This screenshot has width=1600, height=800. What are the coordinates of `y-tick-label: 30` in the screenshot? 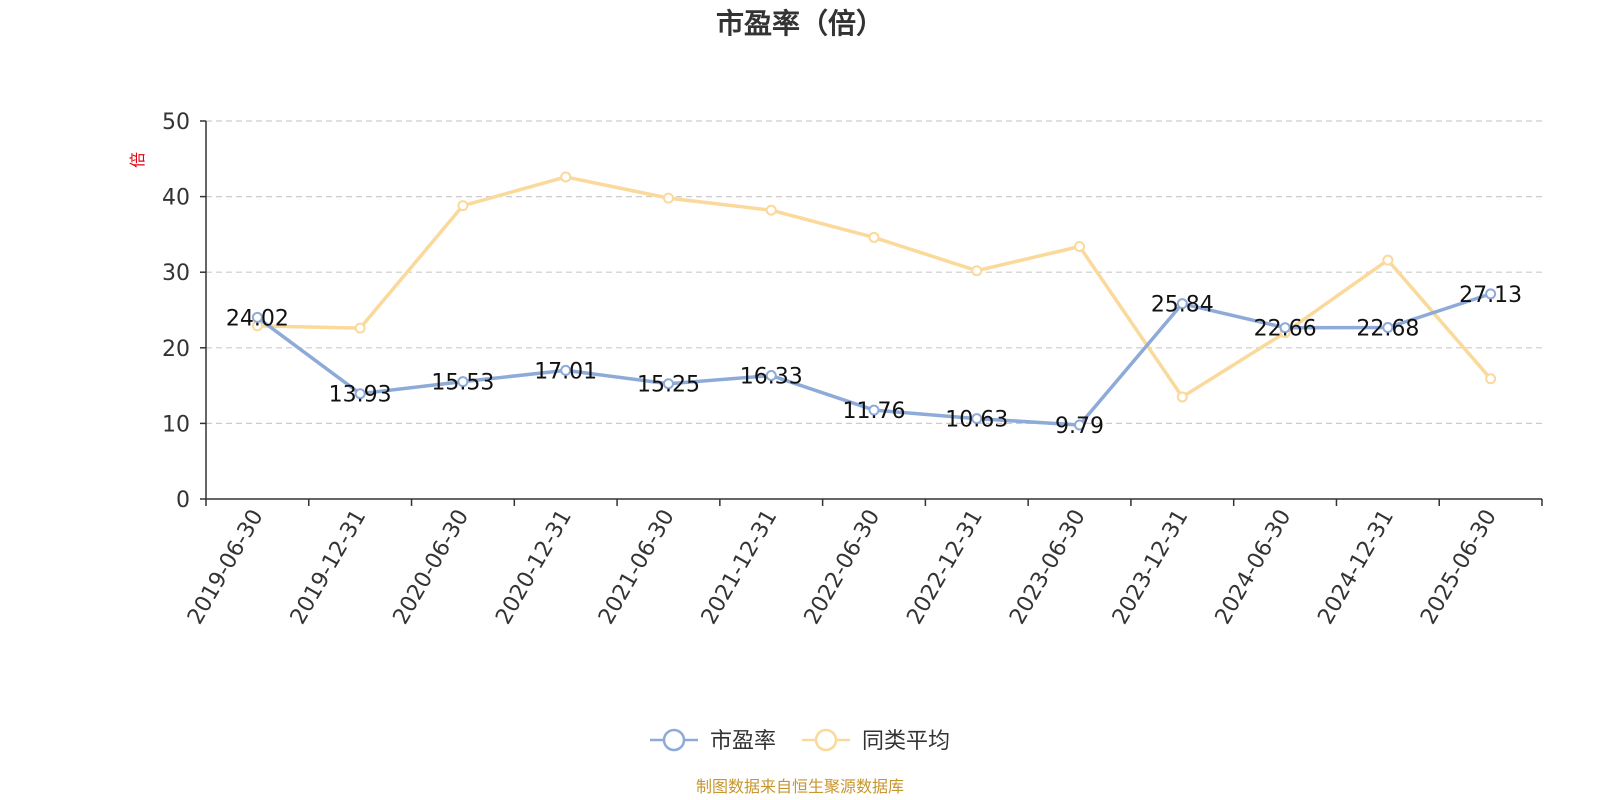 It's located at (176, 273).